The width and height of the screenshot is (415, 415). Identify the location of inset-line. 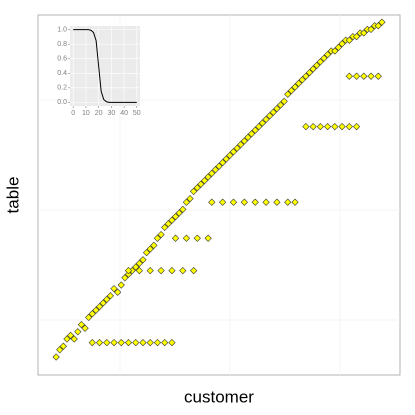
(105, 66).